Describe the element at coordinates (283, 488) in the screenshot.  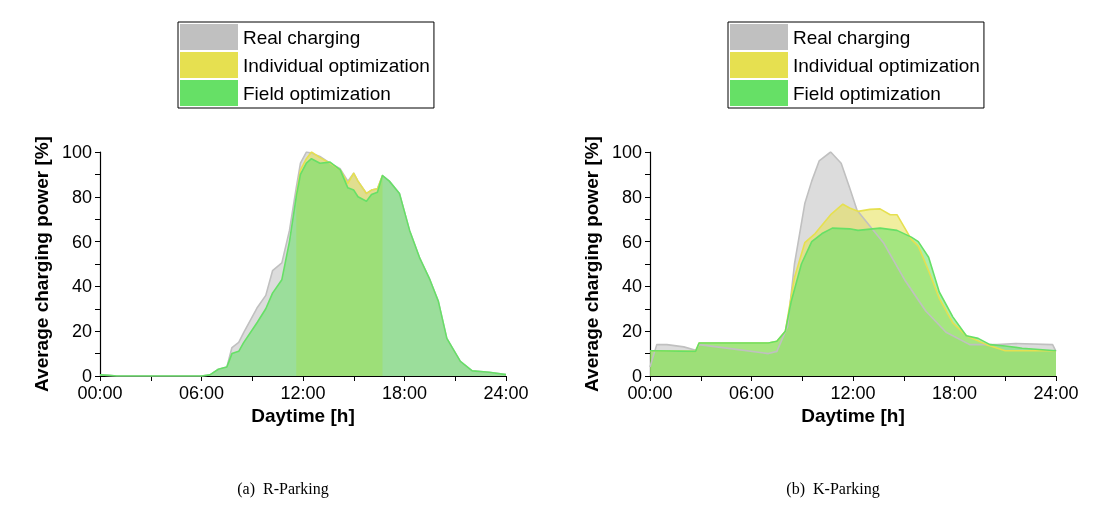
I see `text: (a) R-Parking` at that location.